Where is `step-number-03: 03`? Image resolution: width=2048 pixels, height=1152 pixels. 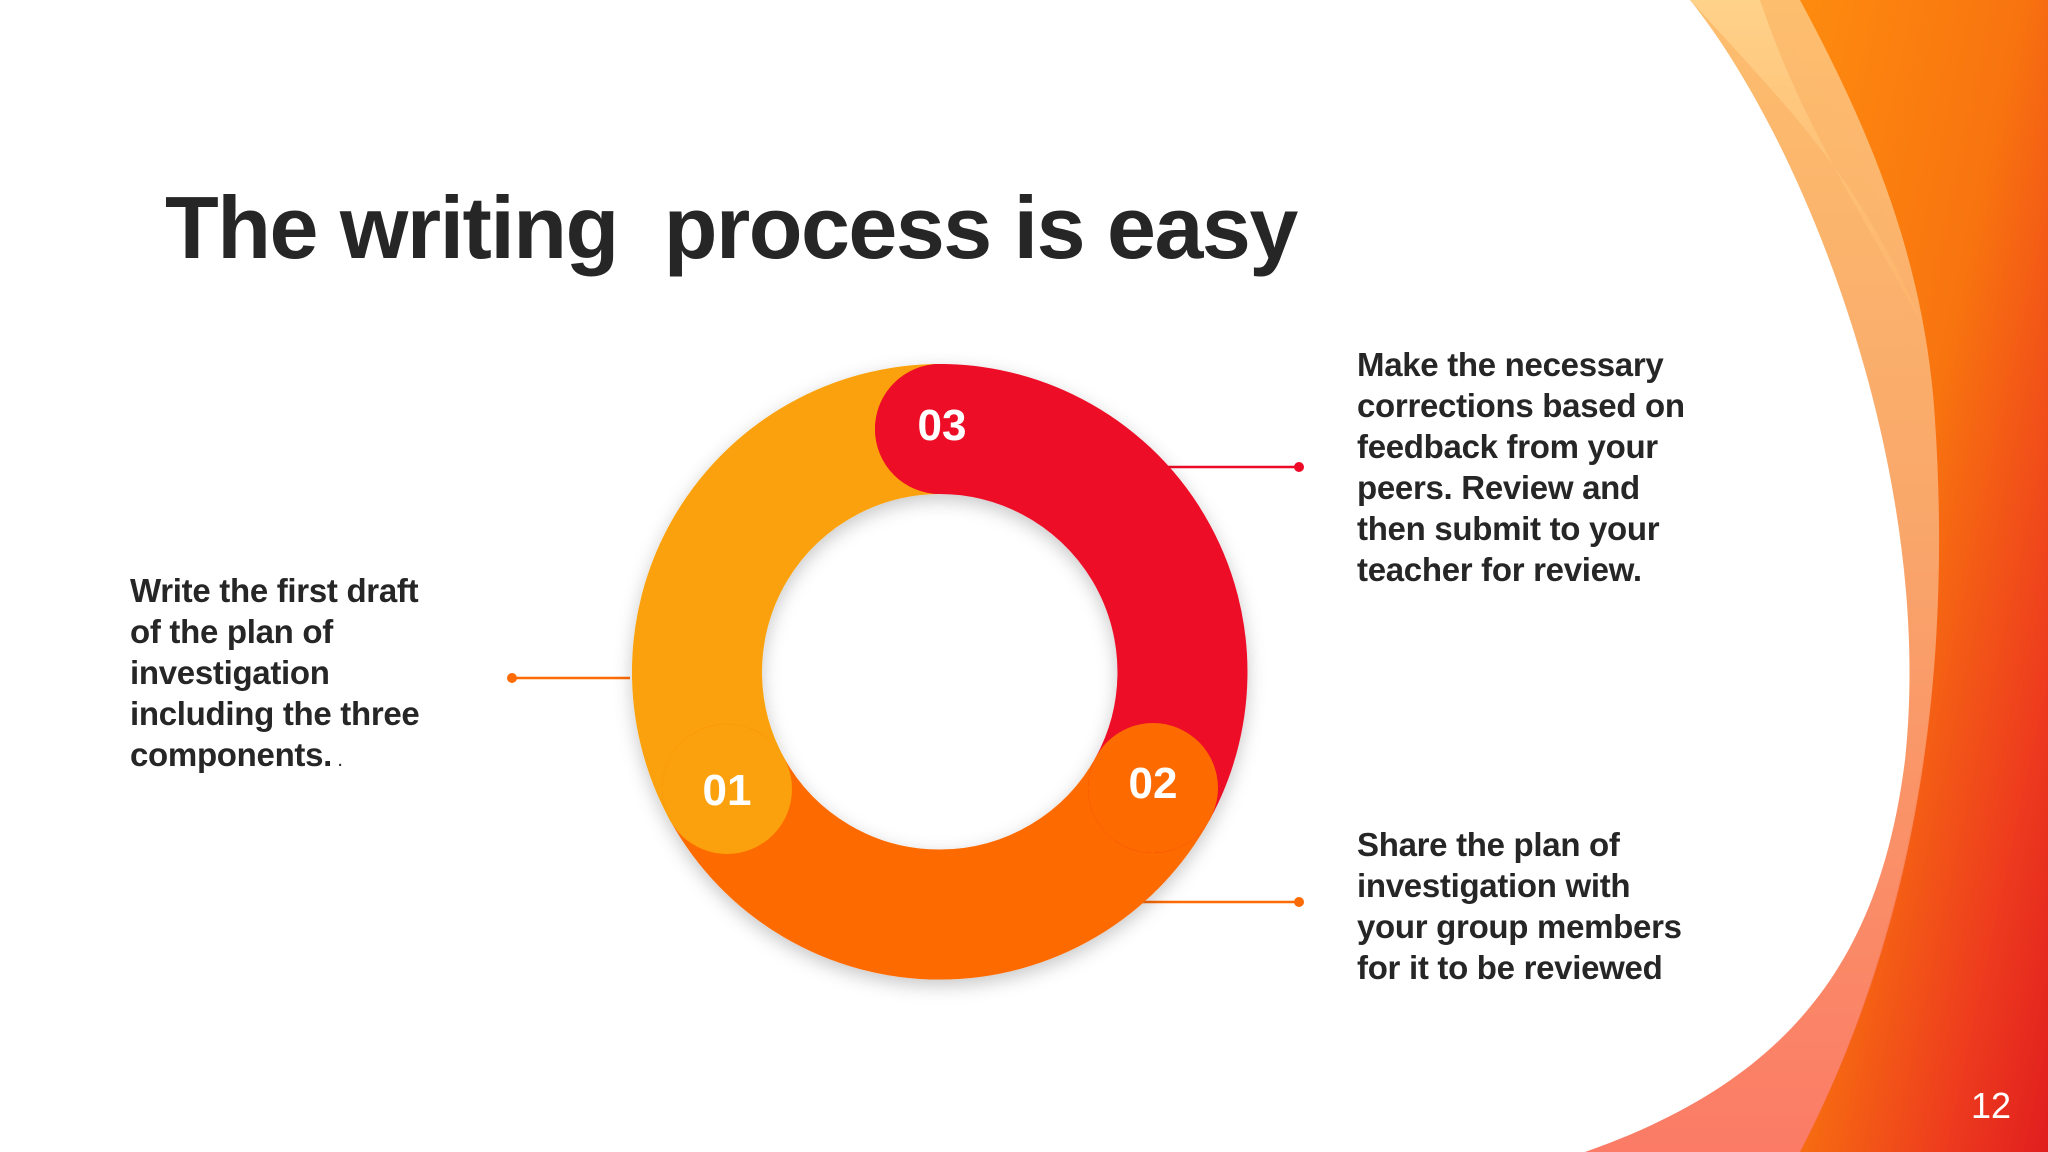 step-number-03: 03 is located at coordinates (942, 425).